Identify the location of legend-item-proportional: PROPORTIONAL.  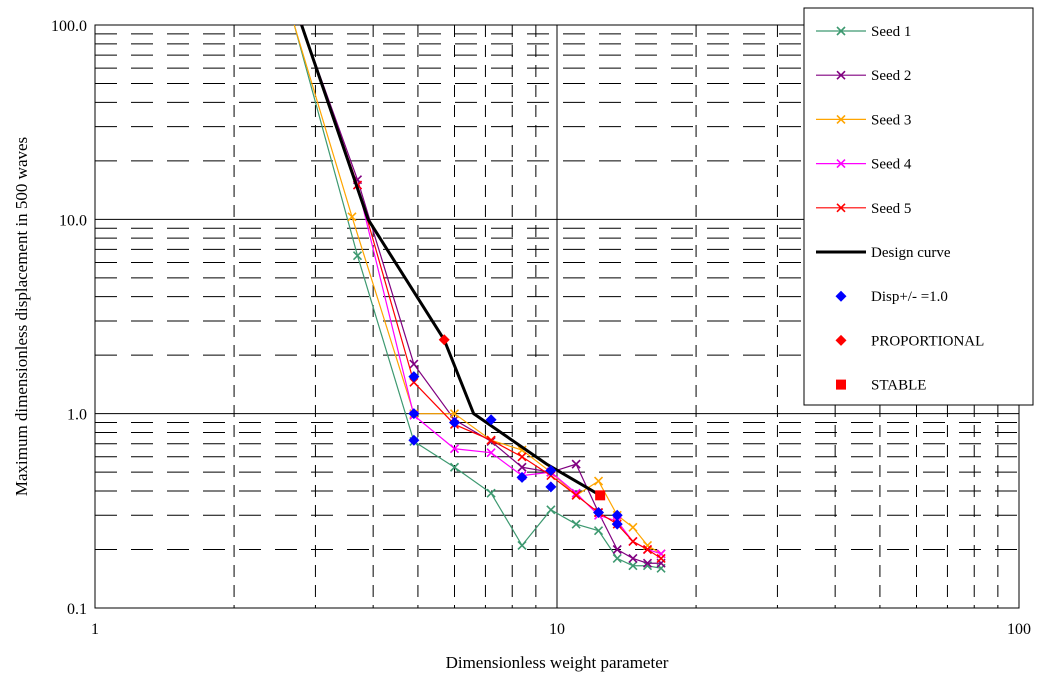
(909, 341).